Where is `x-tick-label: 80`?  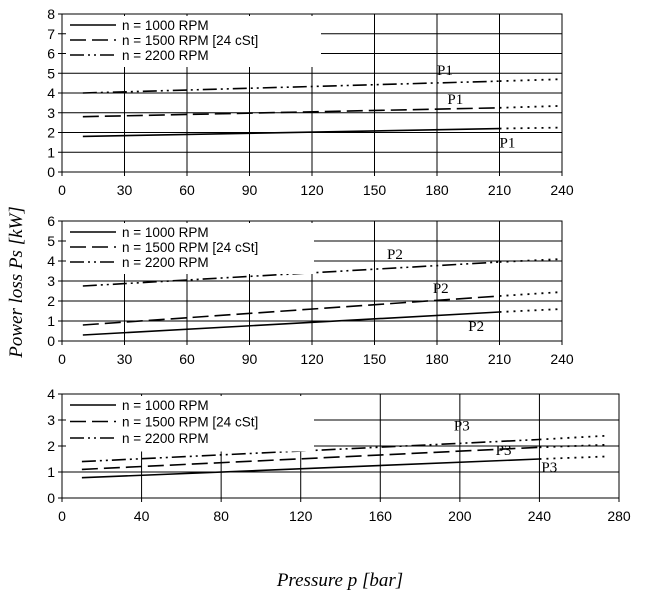 x-tick-label: 80 is located at coordinates (221, 516).